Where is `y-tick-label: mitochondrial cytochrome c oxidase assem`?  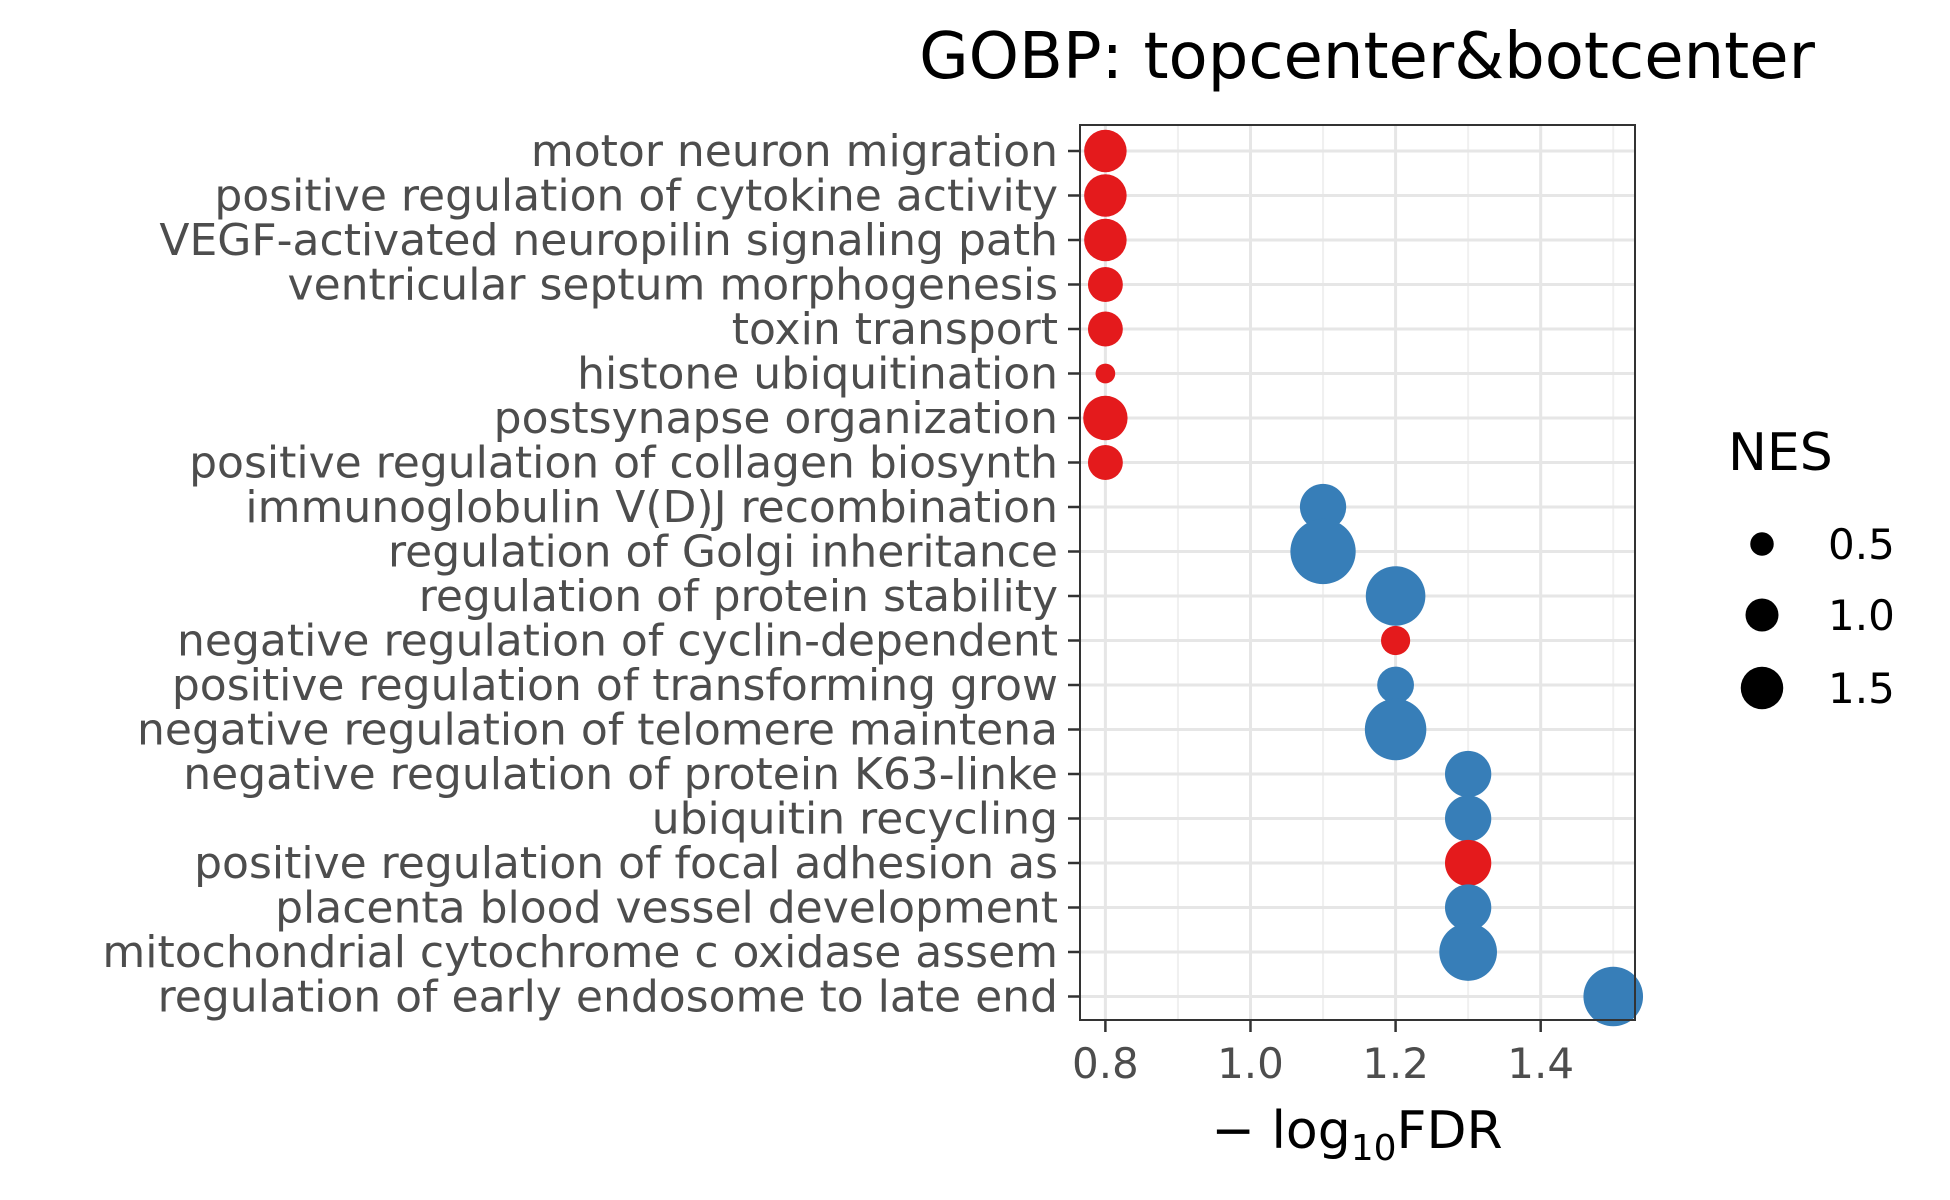 y-tick-label: mitochondrial cytochrome c oxidase assem is located at coordinates (580, 952).